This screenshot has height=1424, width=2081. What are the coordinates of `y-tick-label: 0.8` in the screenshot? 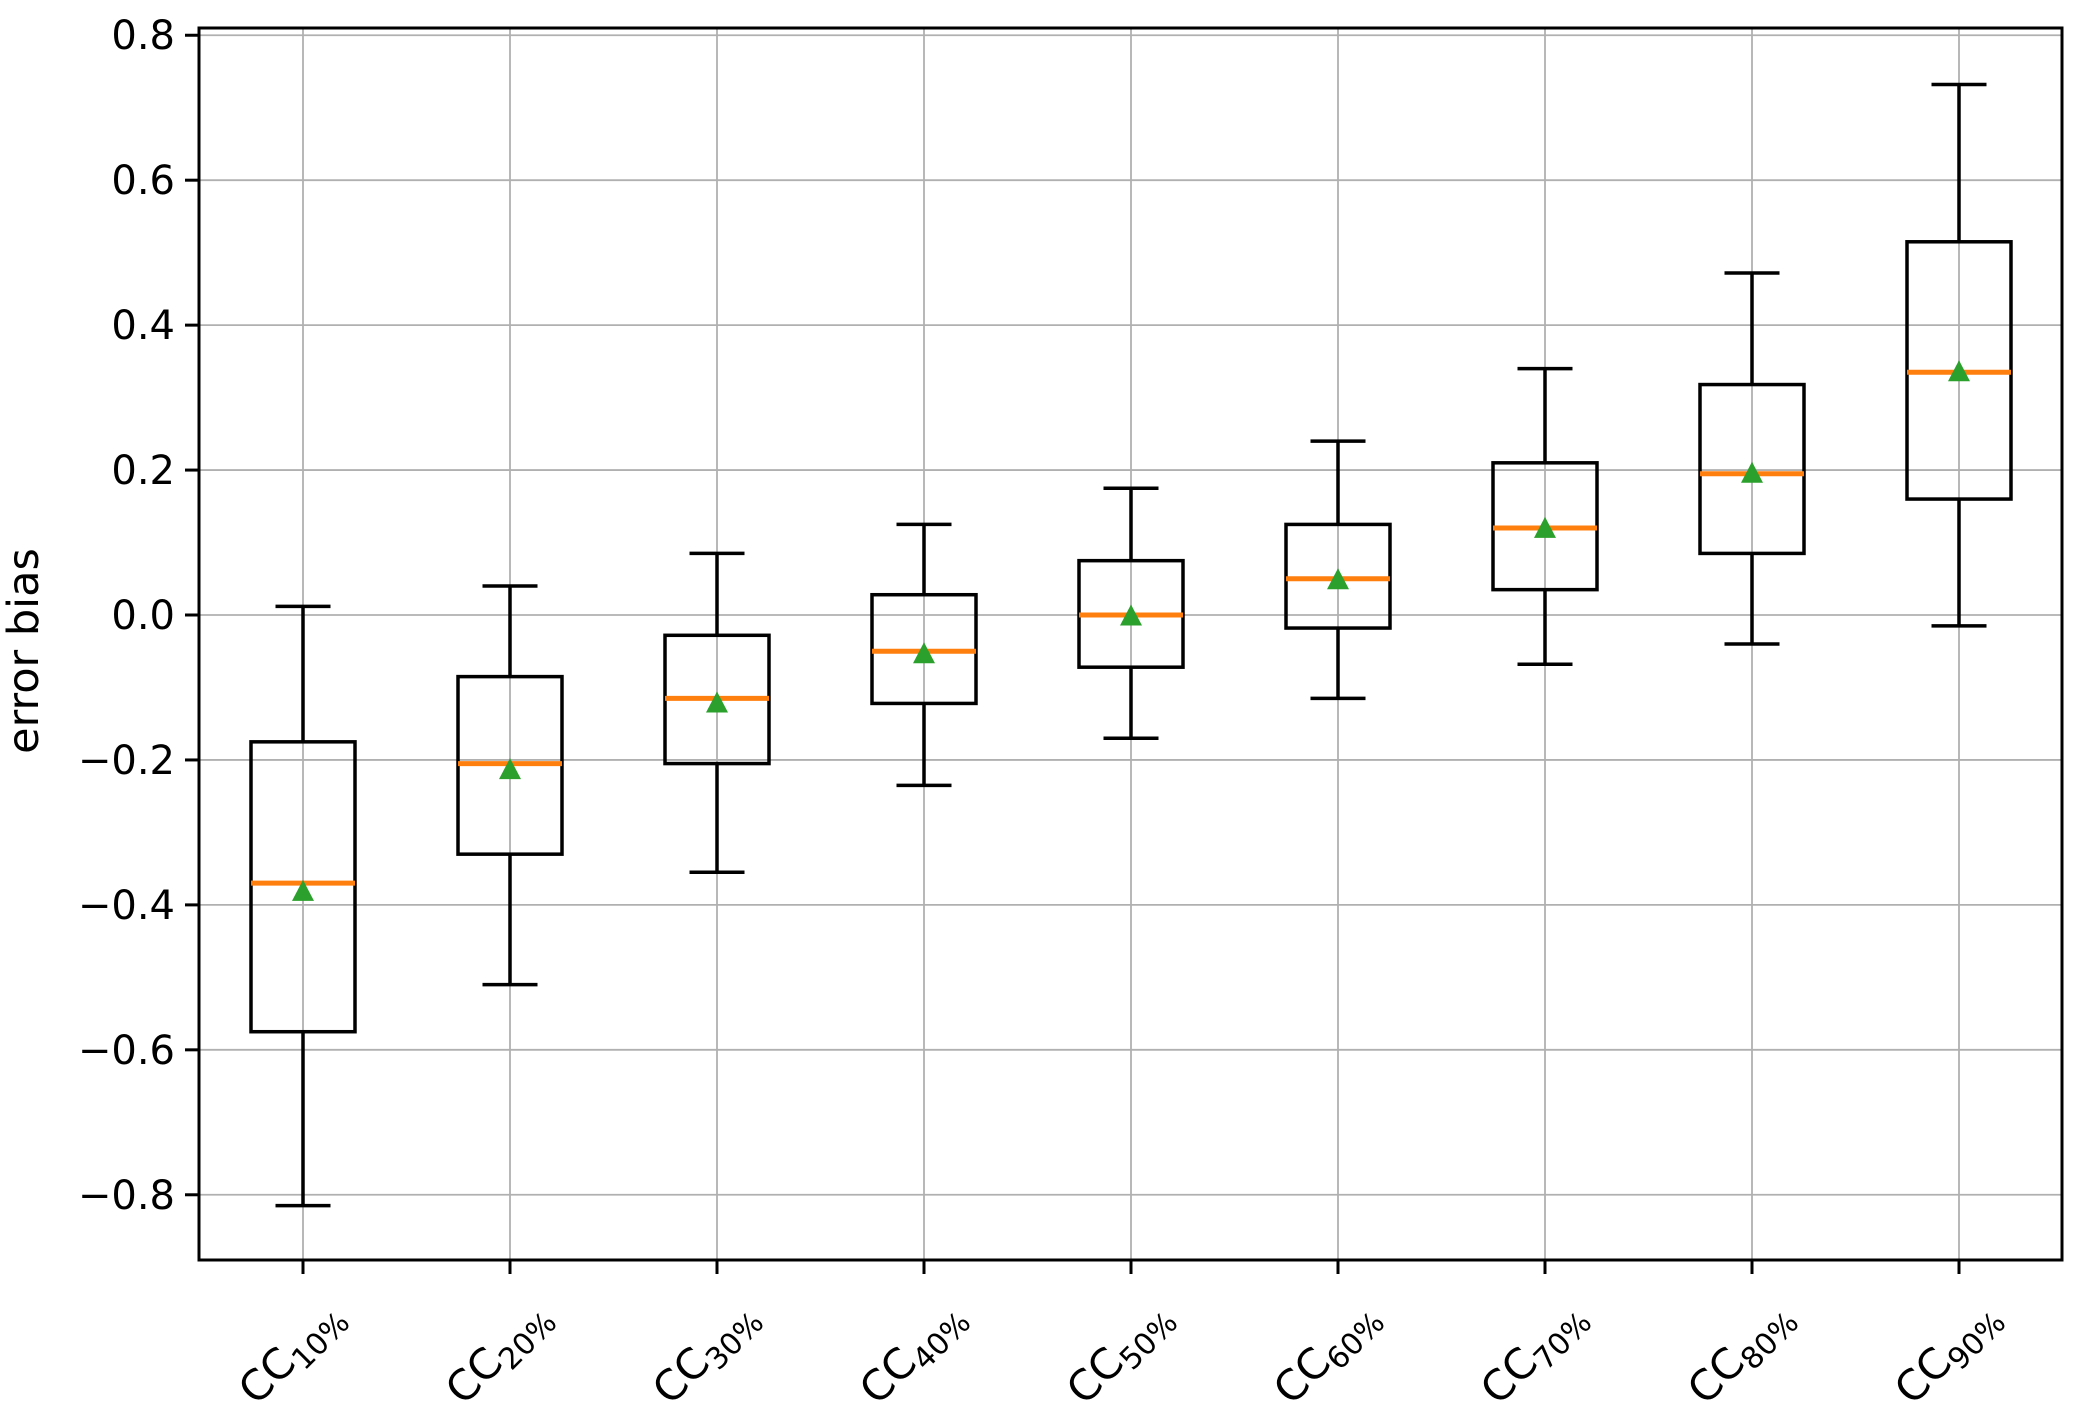 It's located at (143, 36).